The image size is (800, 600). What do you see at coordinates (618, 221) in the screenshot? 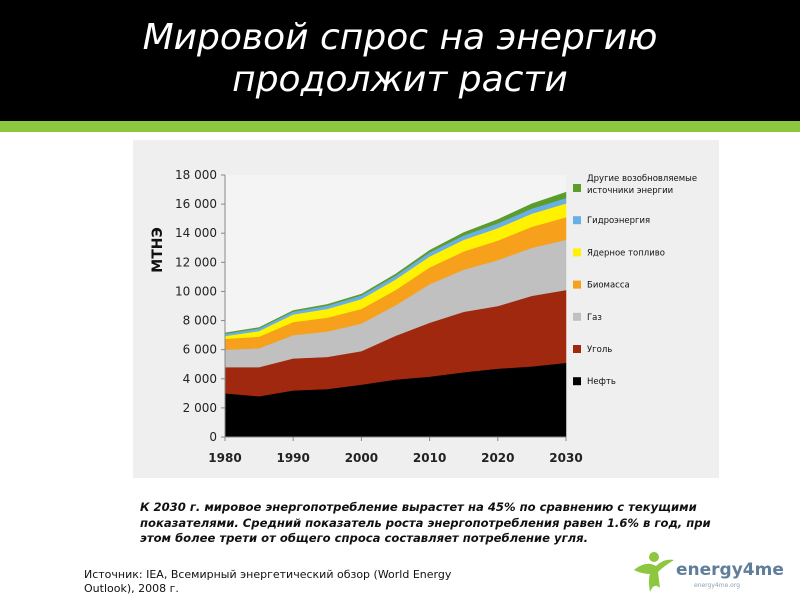
I see `legend-label: Гидроэнергия` at bounding box center [618, 221].